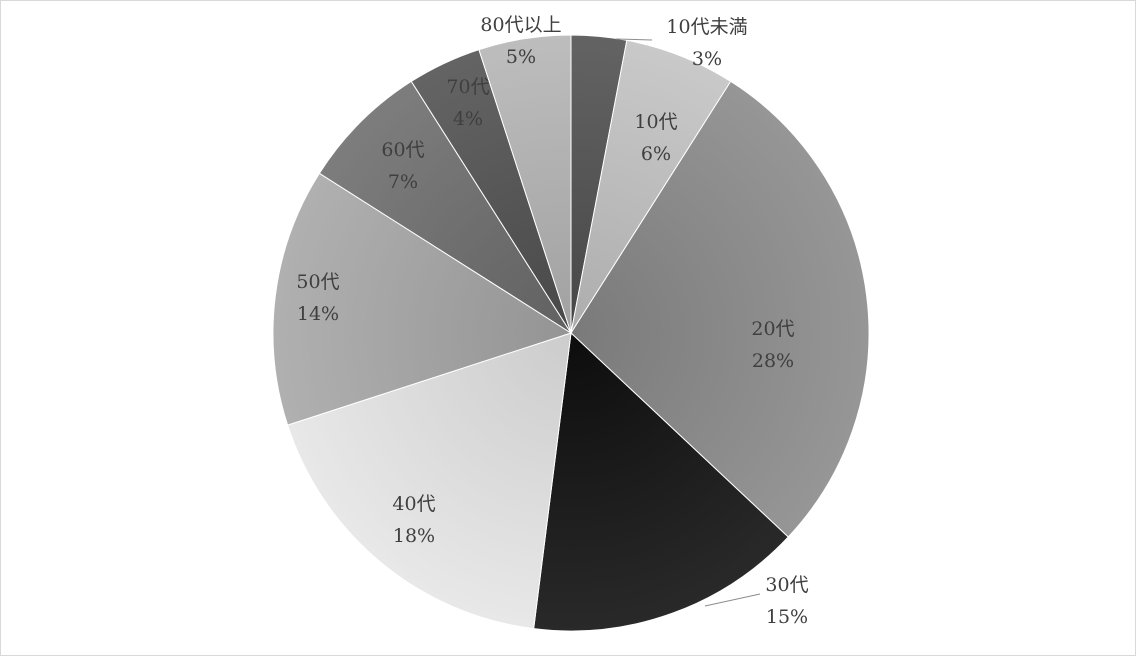 Image resolution: width=1141 pixels, height=659 pixels. I want to click on slice-percent-label: 14%, so click(318, 314).